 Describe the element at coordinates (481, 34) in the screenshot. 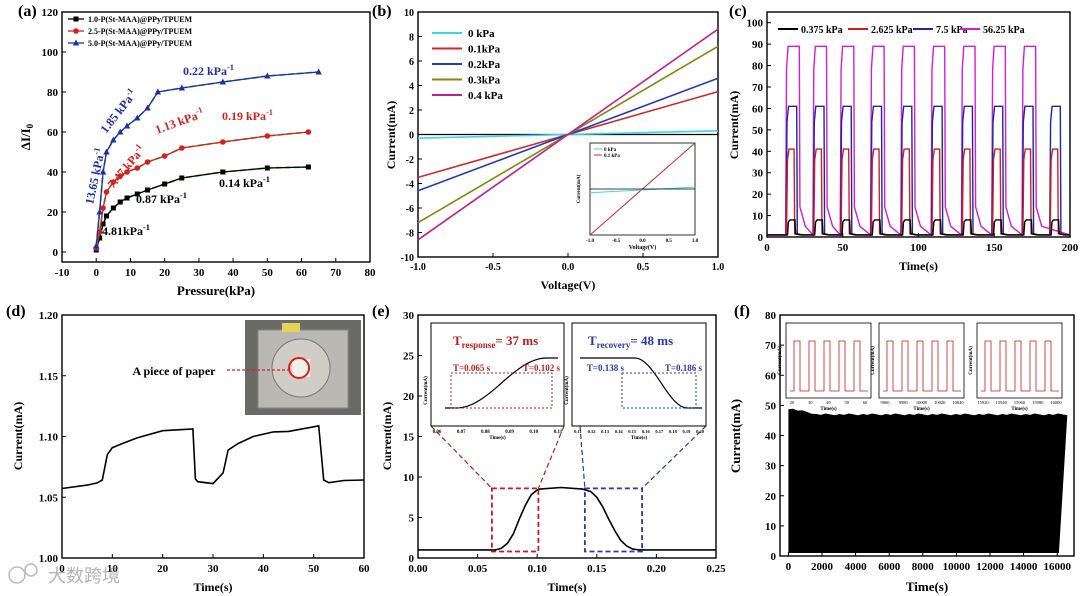

I see `legend-label: 0 kPa` at that location.